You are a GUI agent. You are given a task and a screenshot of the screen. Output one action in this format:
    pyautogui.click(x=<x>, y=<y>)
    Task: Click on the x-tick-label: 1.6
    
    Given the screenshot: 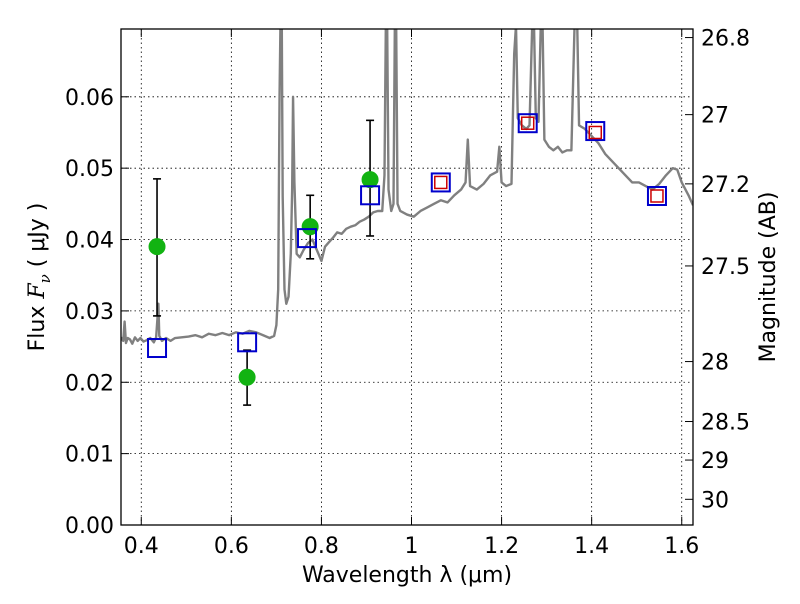 What is the action you would take?
    pyautogui.click(x=681, y=546)
    